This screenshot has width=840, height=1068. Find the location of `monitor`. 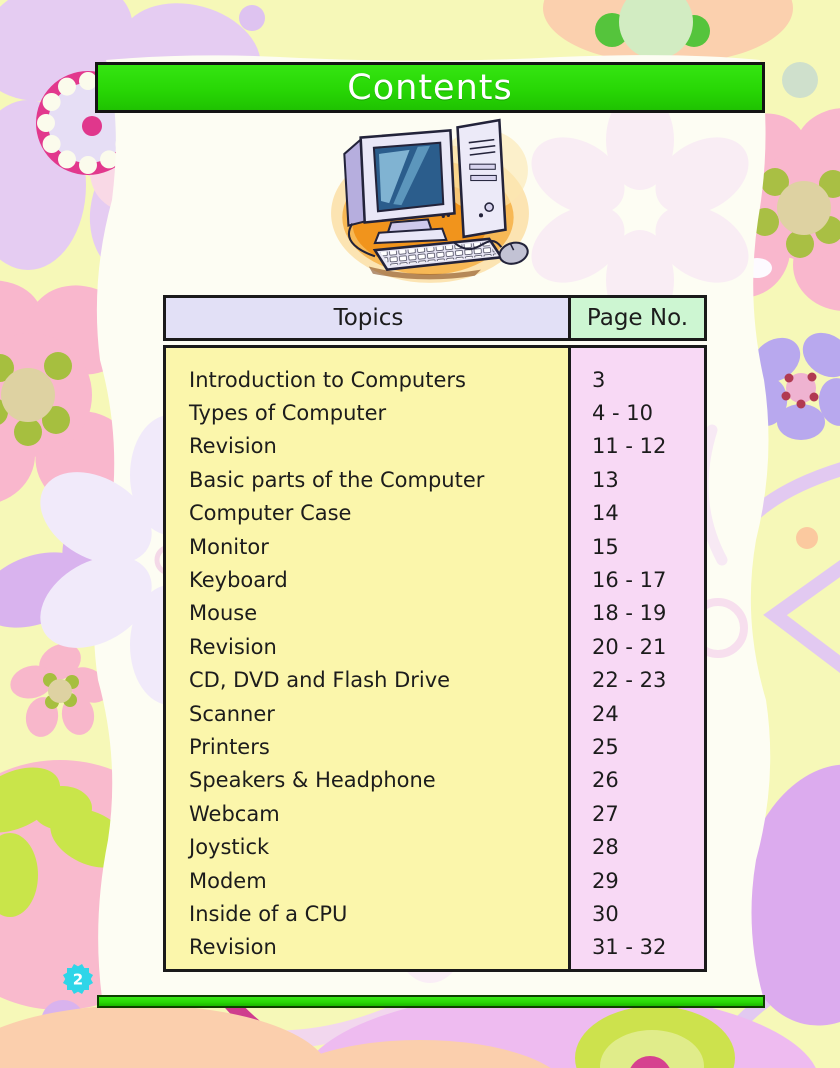

monitor is located at coordinates (399, 187).